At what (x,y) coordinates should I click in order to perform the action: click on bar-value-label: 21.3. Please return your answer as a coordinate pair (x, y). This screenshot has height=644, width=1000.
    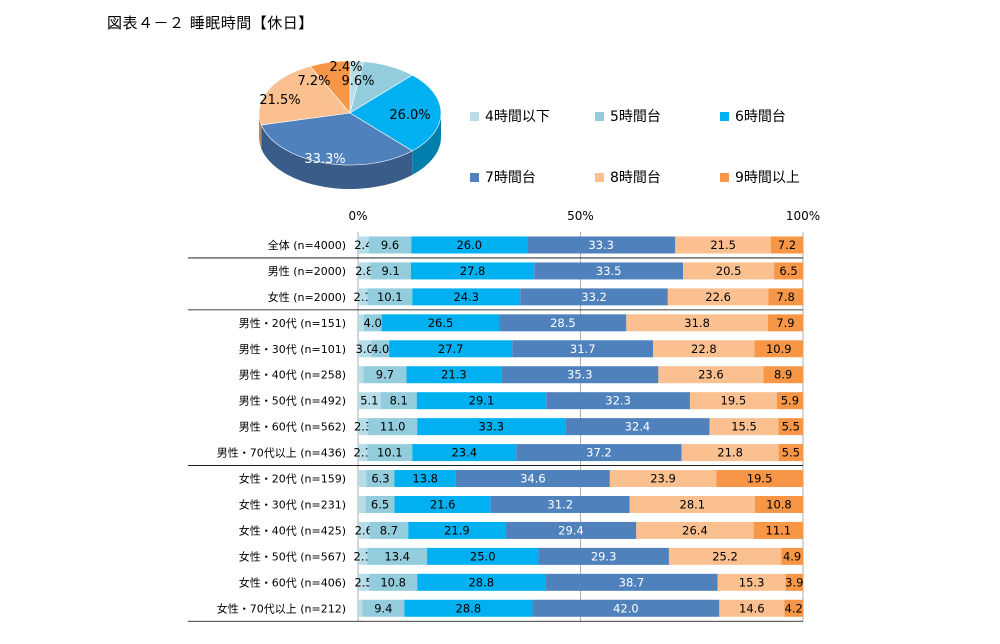
    Looking at the image, I should click on (454, 375).